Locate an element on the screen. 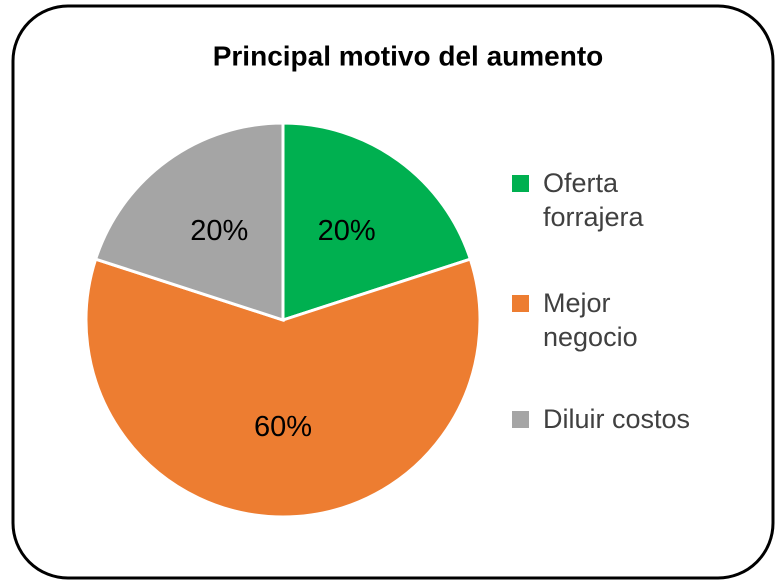  legend-item: Diluir costos is located at coordinates (610, 419).